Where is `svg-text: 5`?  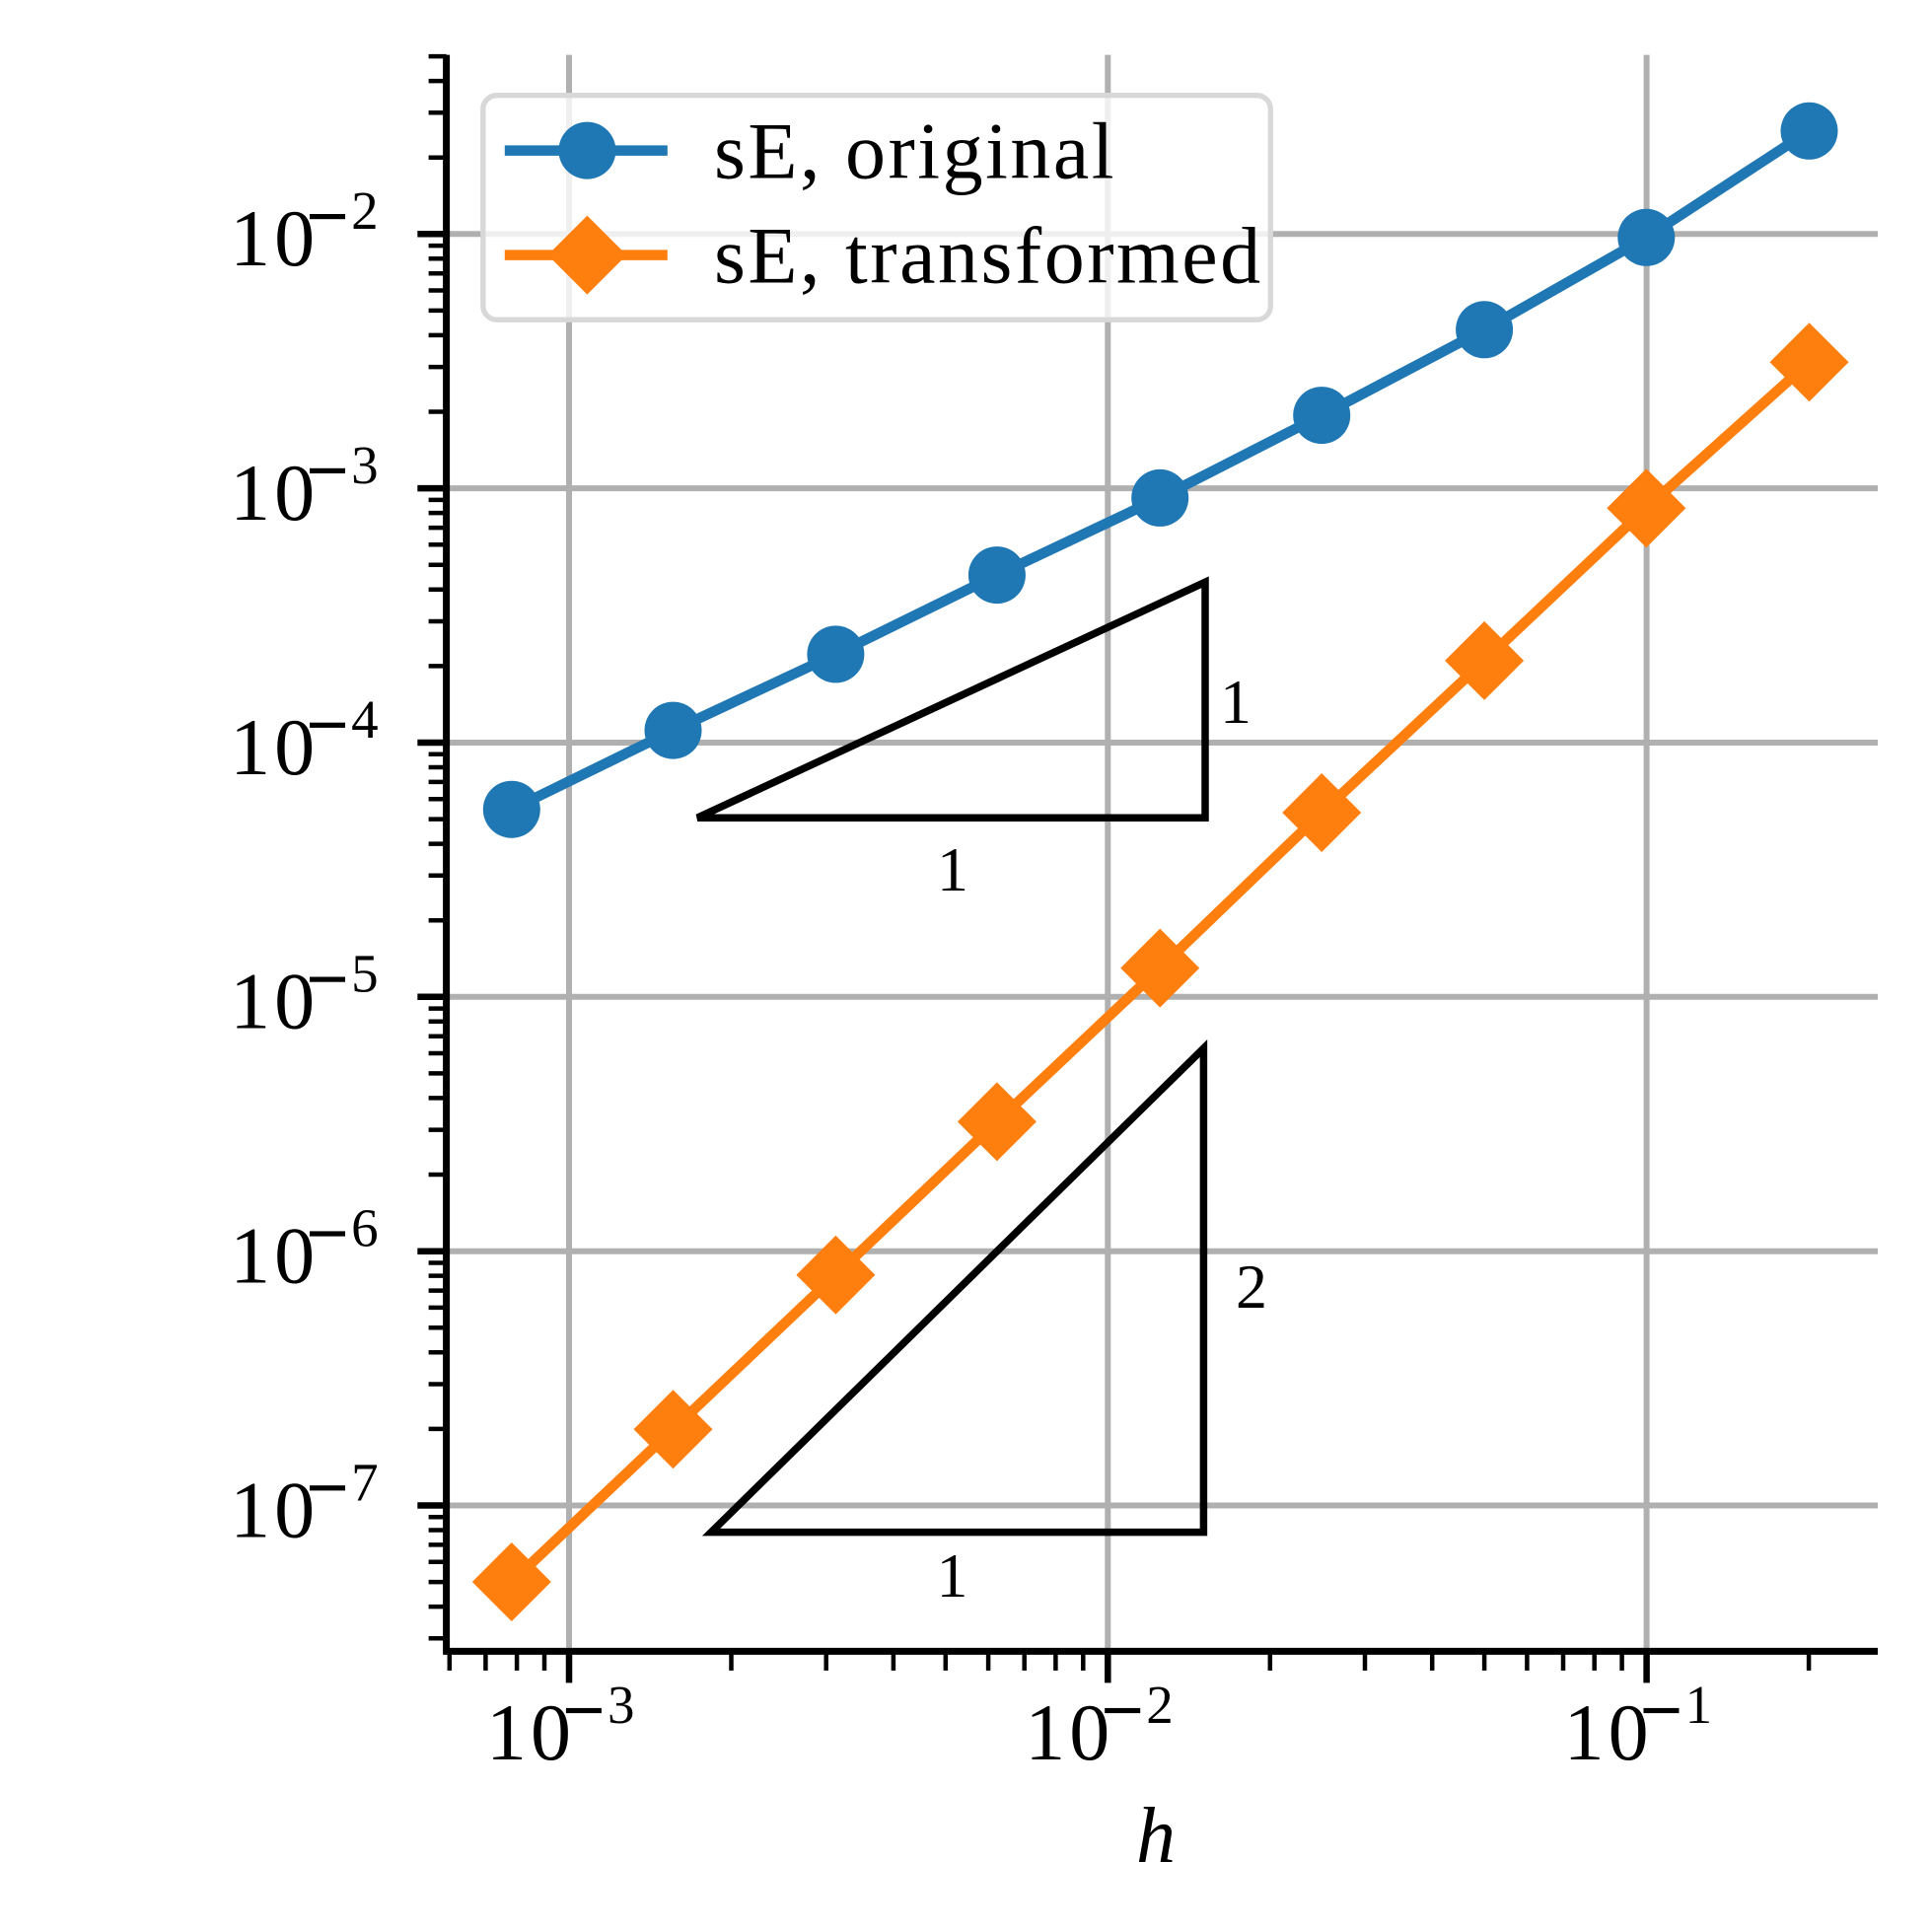 svg-text: 5 is located at coordinates (365, 974).